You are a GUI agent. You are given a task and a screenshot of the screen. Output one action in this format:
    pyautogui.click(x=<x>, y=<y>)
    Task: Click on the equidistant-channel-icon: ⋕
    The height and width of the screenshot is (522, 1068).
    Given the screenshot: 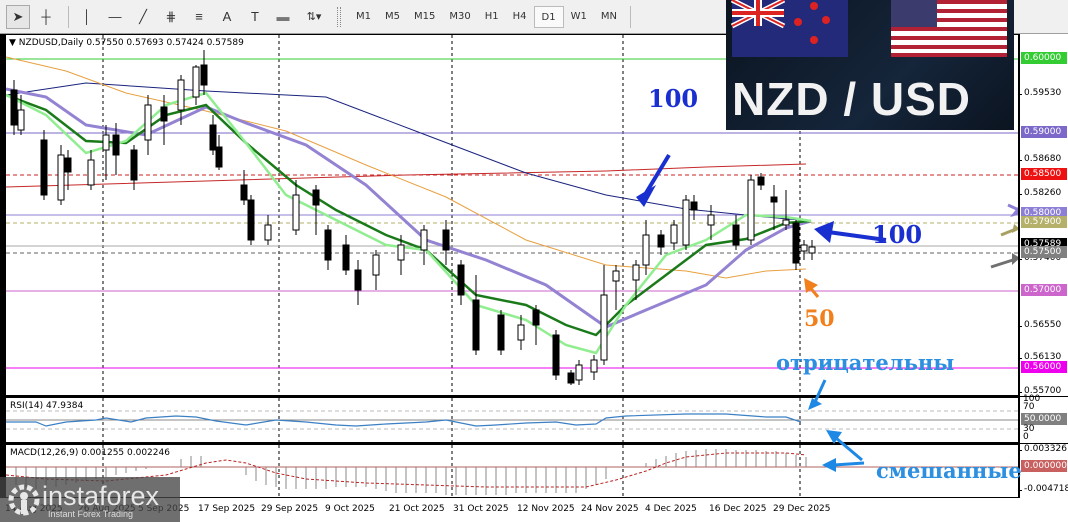 What is the action you would take?
    pyautogui.click(x=171, y=16)
    